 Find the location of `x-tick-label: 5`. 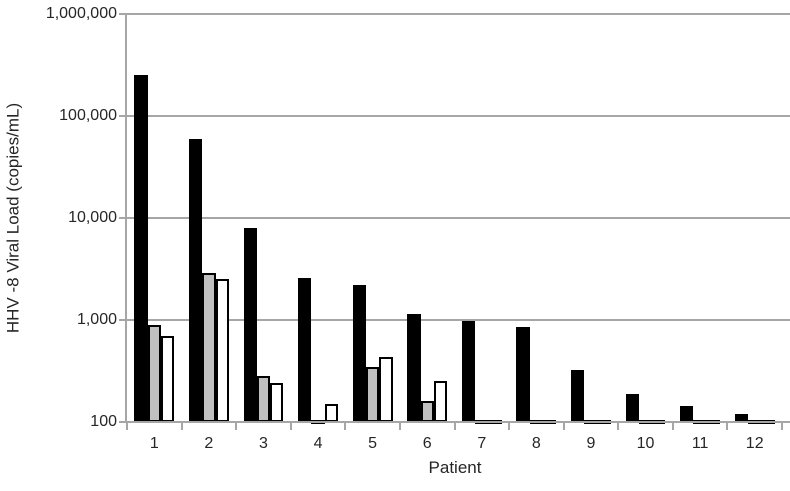

x-tick-label: 5 is located at coordinates (373, 443).